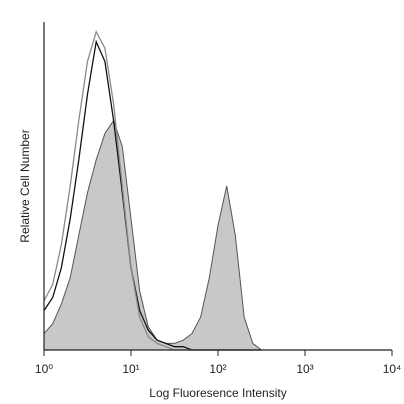  Describe the element at coordinates (304, 369) in the screenshot. I see `x-tick-label: 10³` at that location.